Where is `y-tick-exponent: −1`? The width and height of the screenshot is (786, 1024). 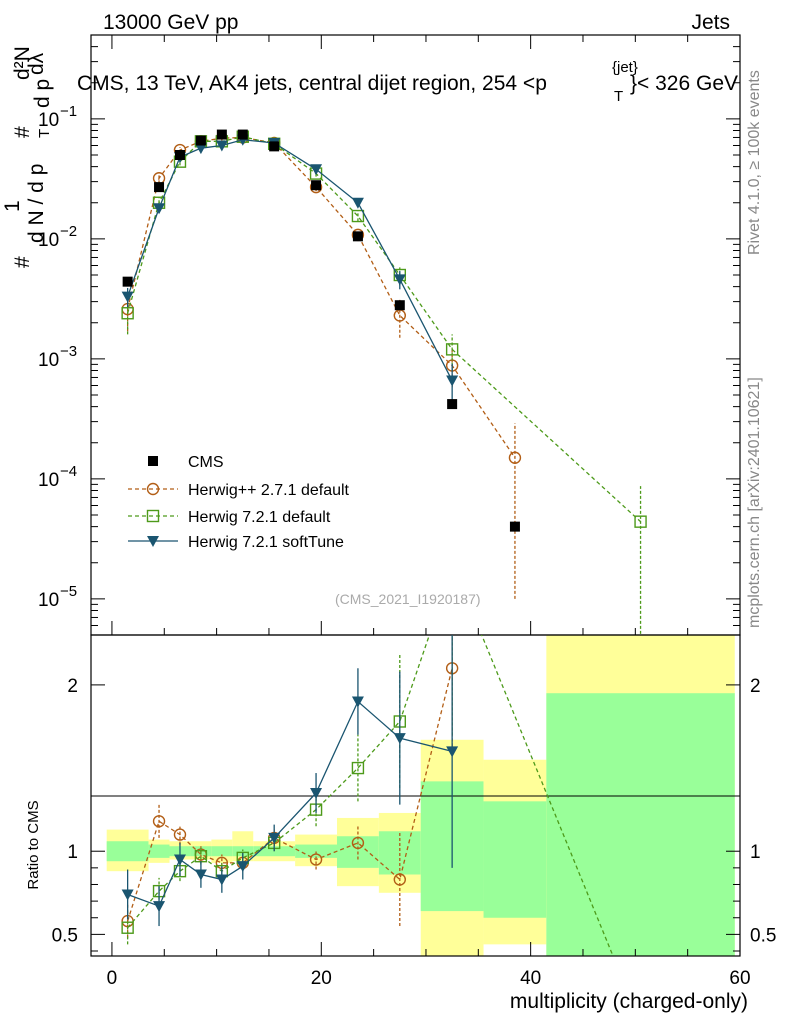 y-tick-exponent: −1 is located at coordinates (68, 111).